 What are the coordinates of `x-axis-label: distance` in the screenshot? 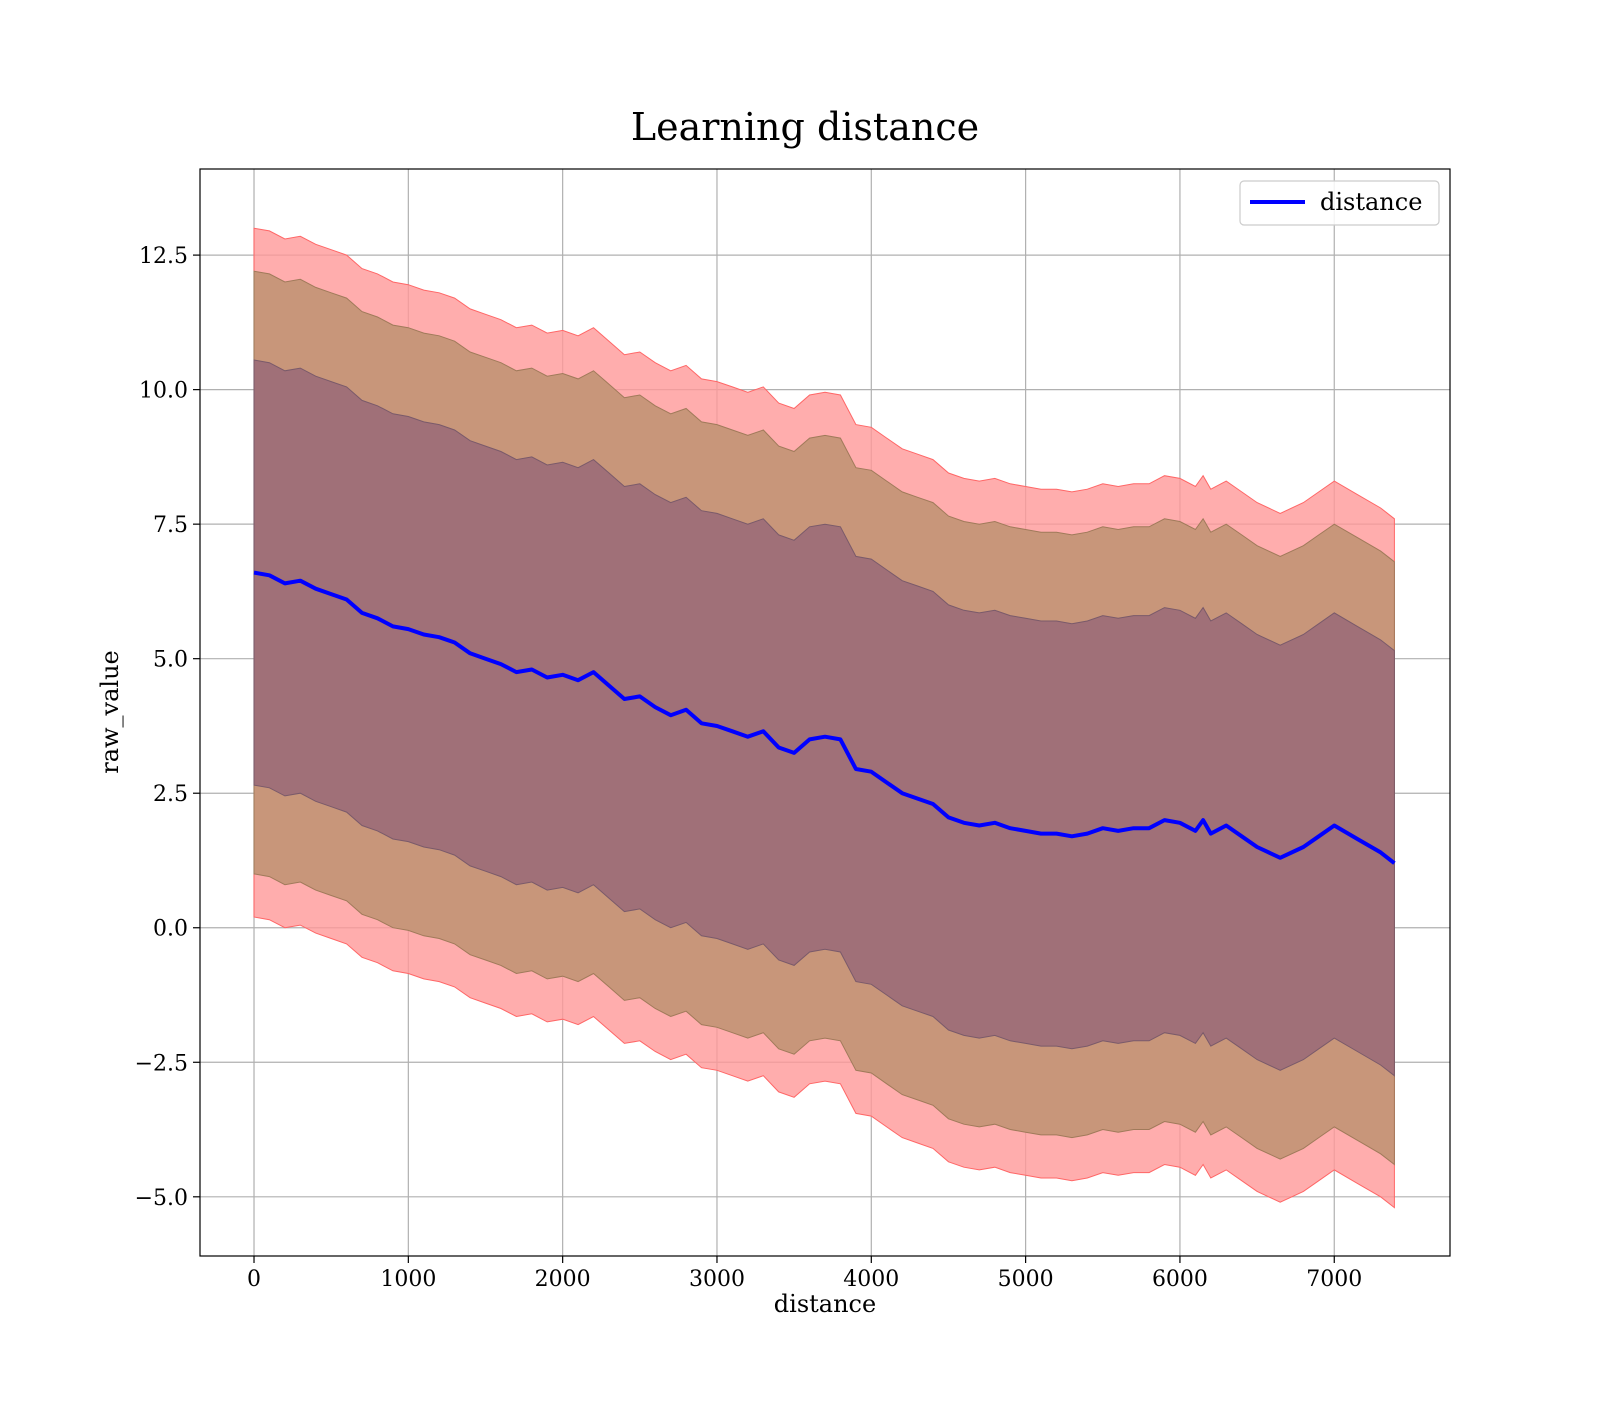 It's located at (825, 1304).